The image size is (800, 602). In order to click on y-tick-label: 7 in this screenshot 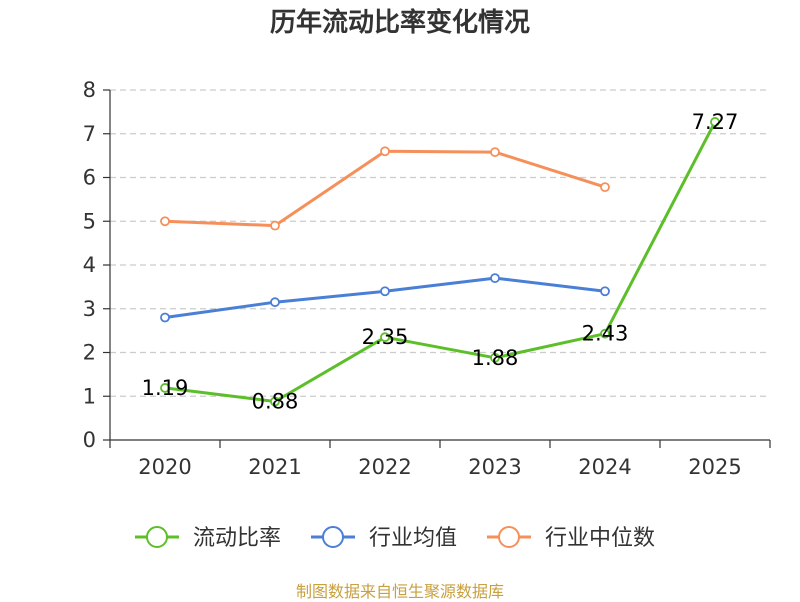, I will do `click(89, 134)`.